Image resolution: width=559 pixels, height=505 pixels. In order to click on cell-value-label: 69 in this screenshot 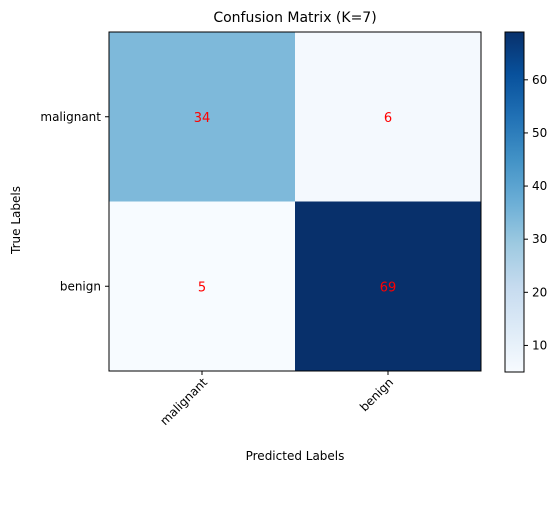, I will do `click(388, 287)`.